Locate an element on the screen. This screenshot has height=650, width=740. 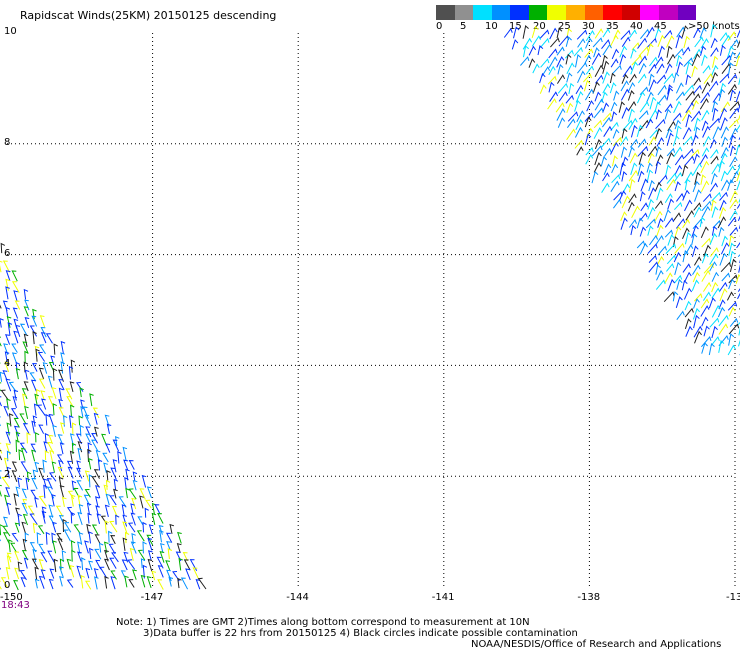
wind-speed-colorbar is located at coordinates (566, 13).